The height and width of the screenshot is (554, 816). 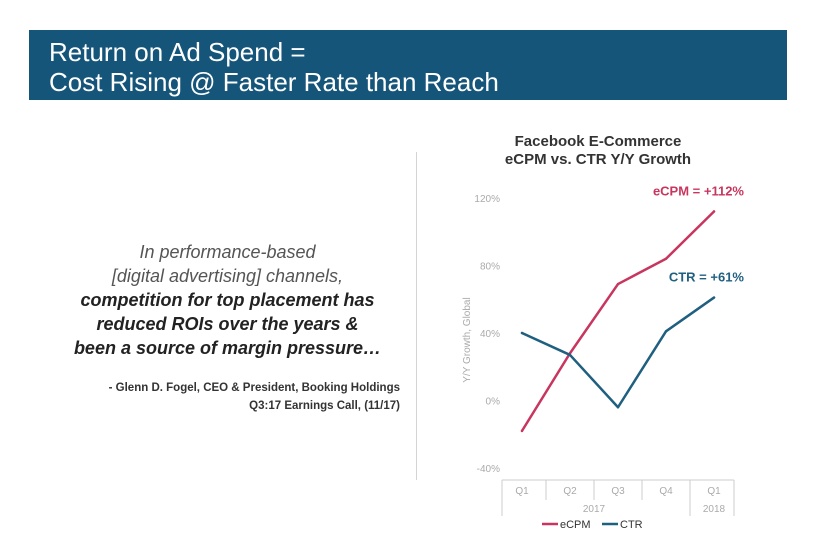 What do you see at coordinates (618, 491) in the screenshot?
I see `x-tick-label: Q3` at bounding box center [618, 491].